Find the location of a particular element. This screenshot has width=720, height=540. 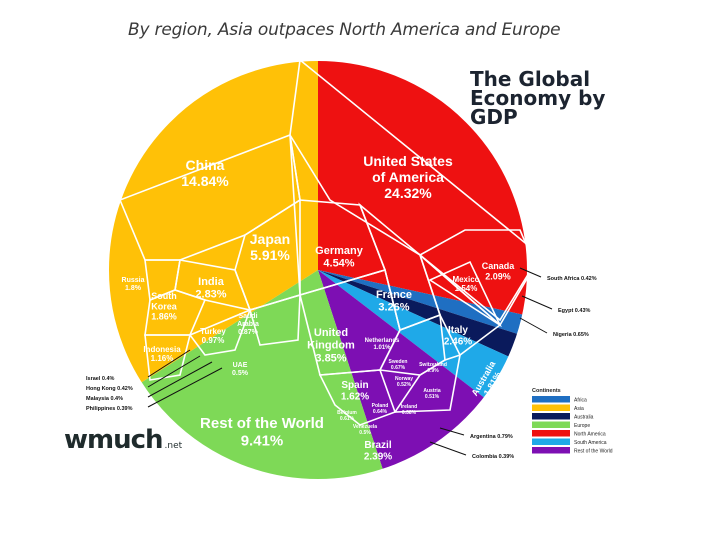

legend-label-south-america: South America is located at coordinates (590, 443).